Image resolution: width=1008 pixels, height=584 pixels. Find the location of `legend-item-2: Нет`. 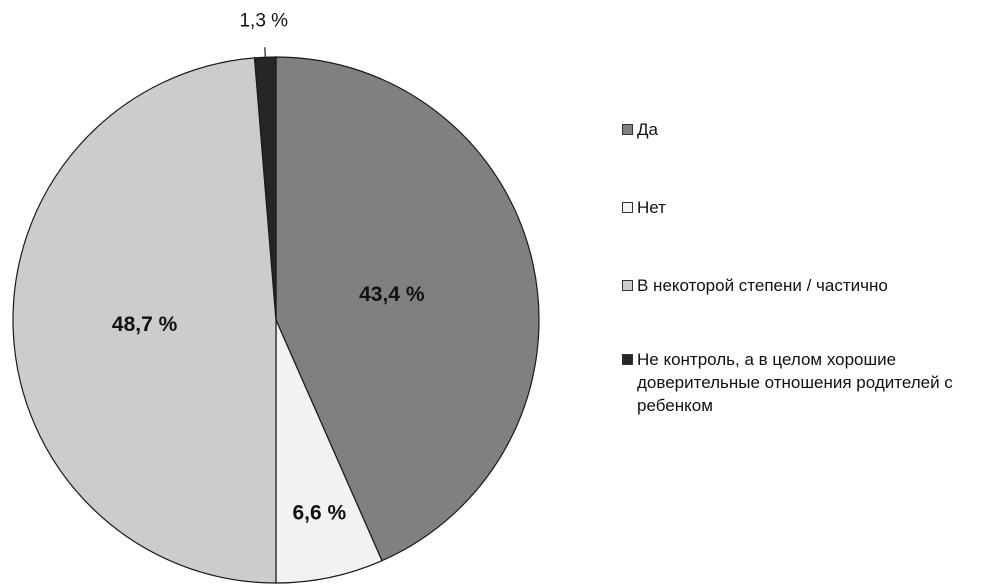

legend-item-2: Нет is located at coordinates (799, 207).